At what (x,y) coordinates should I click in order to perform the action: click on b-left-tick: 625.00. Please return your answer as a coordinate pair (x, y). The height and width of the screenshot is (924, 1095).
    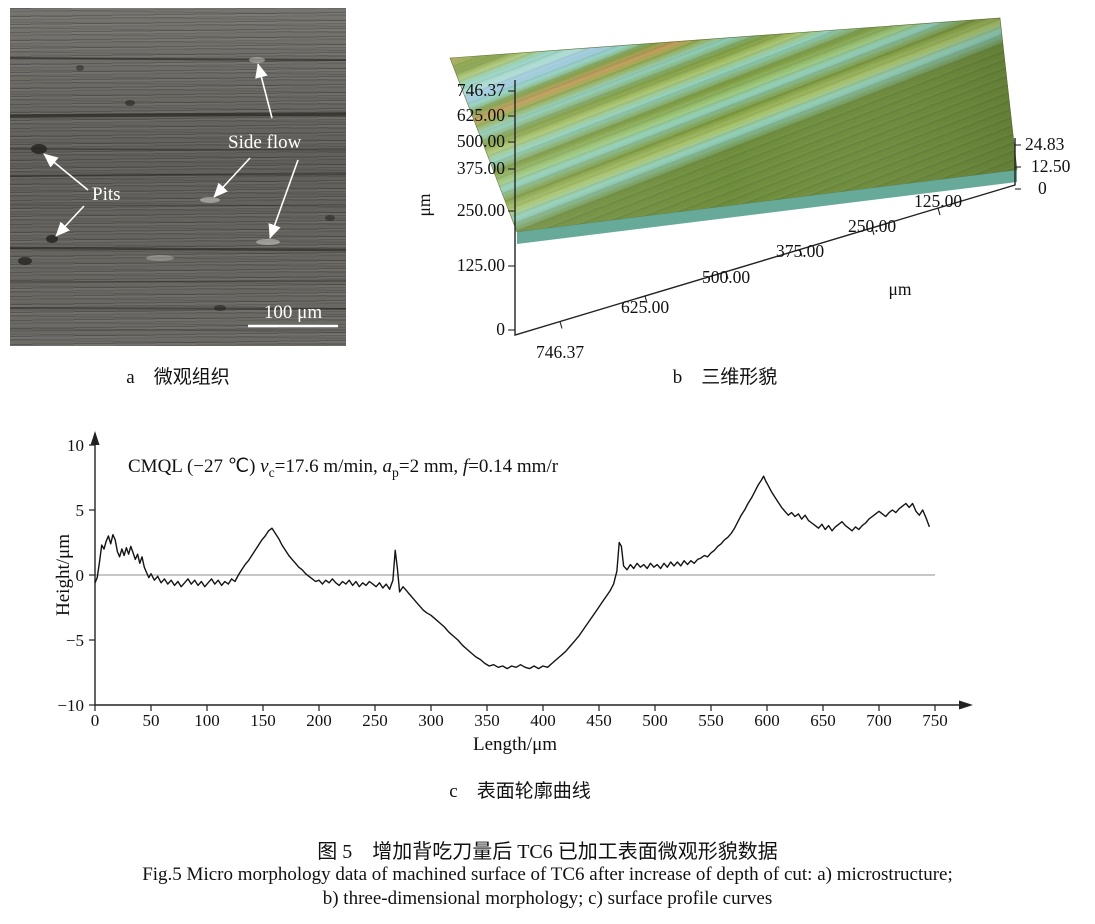
    Looking at the image, I should click on (481, 115).